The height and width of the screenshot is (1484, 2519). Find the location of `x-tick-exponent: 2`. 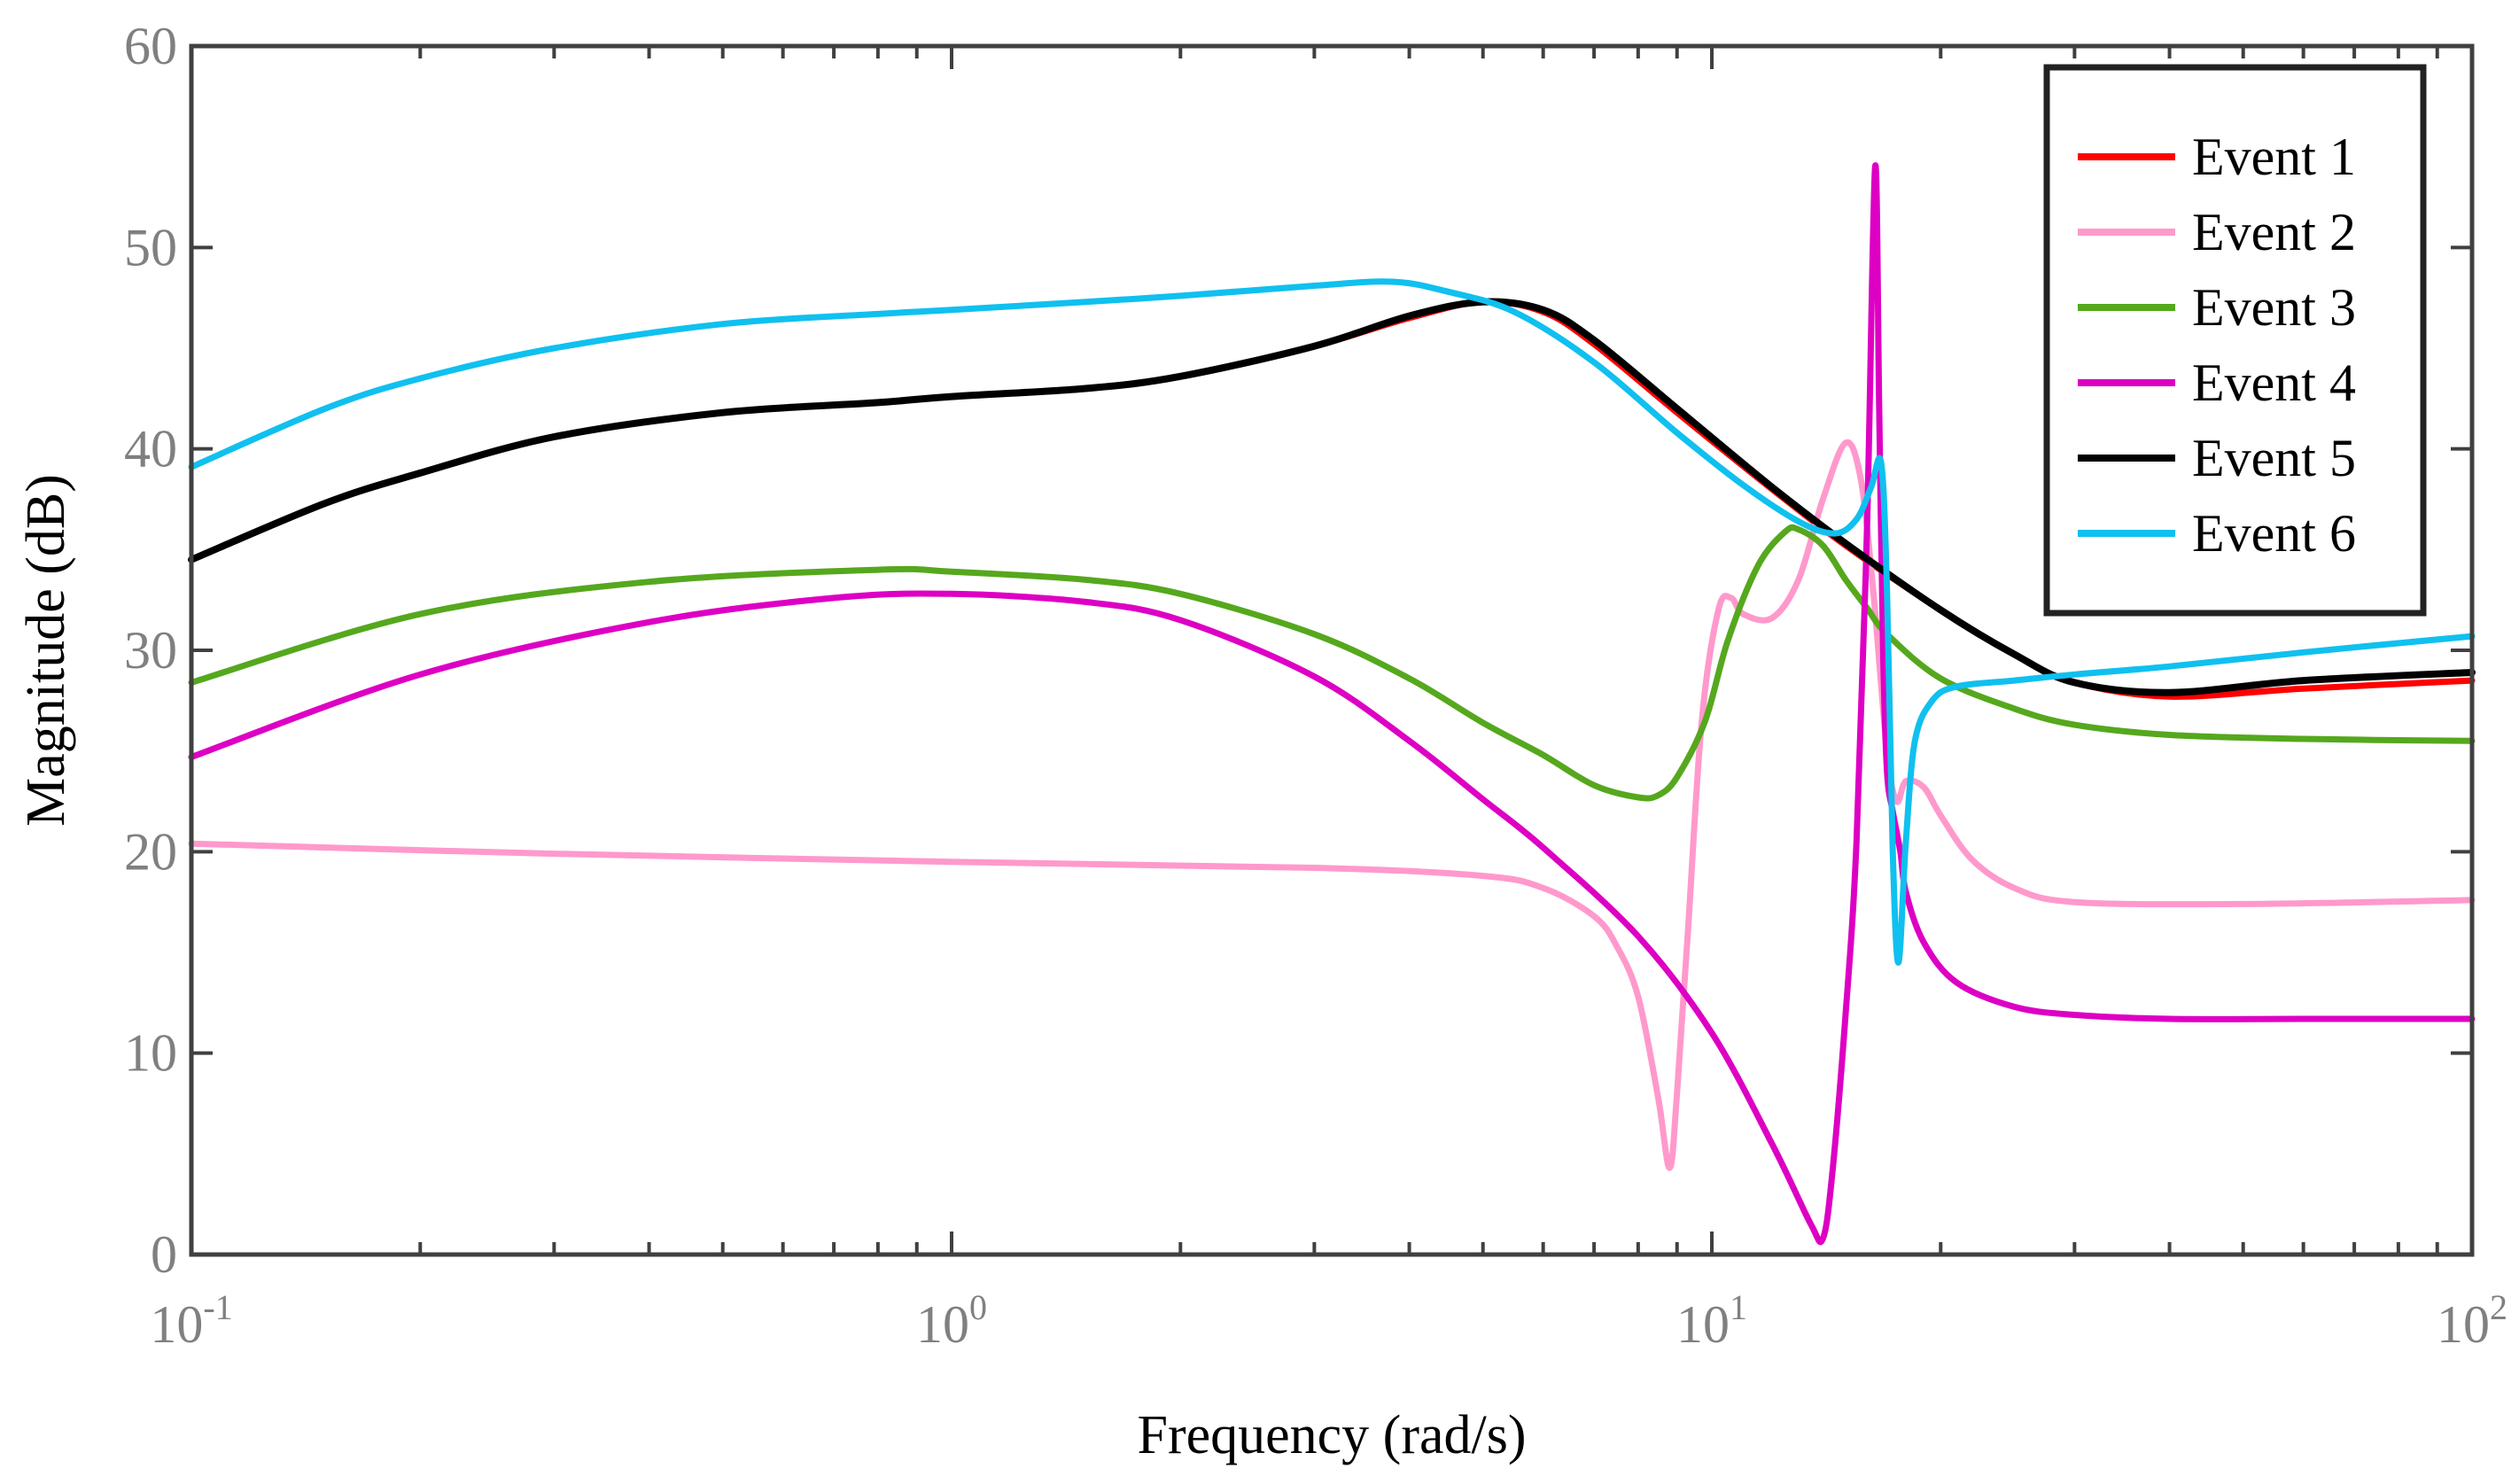

x-tick-exponent: 2 is located at coordinates (2498, 1307).